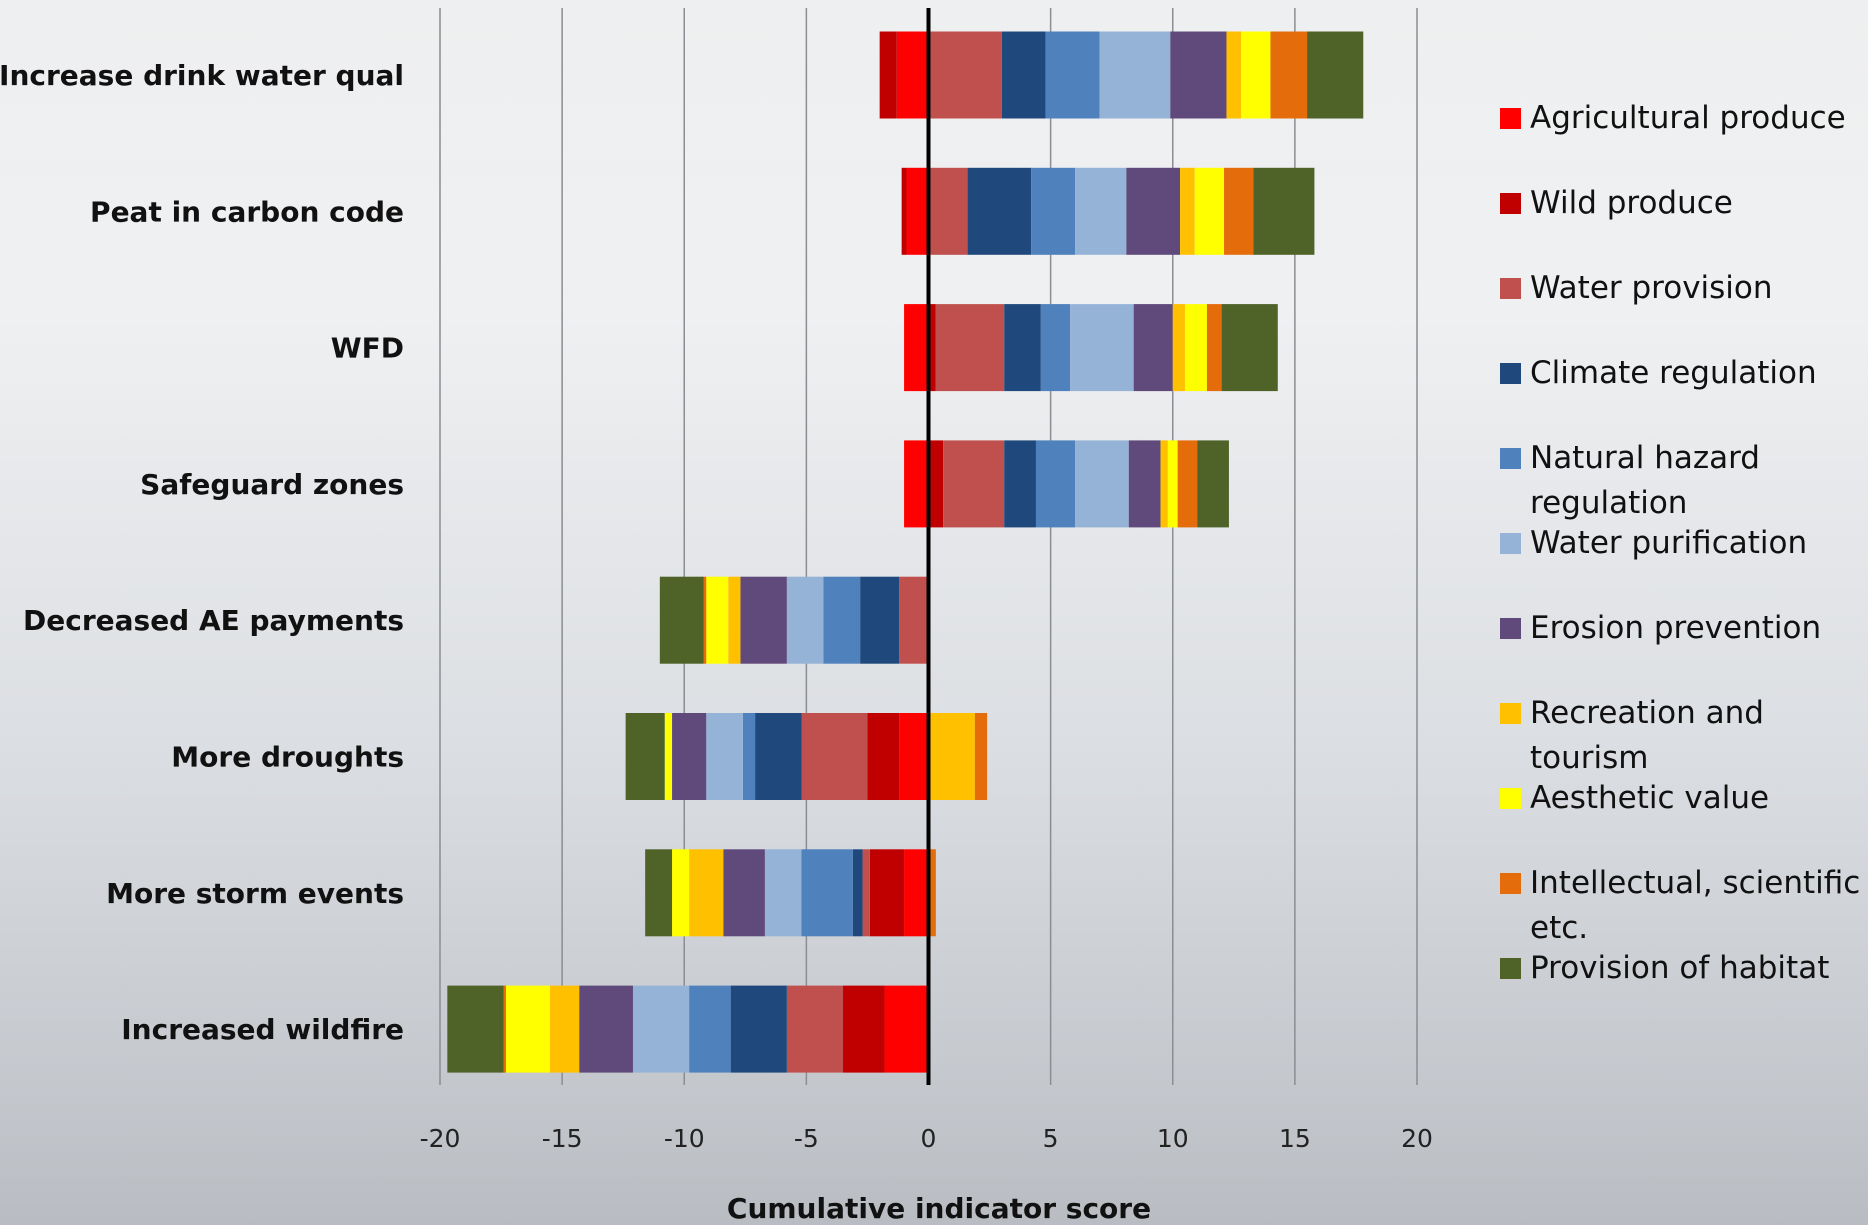 The width and height of the screenshot is (1868, 1225). What do you see at coordinates (262, 1029) in the screenshot?
I see `category-label: Increased wildfire` at bounding box center [262, 1029].